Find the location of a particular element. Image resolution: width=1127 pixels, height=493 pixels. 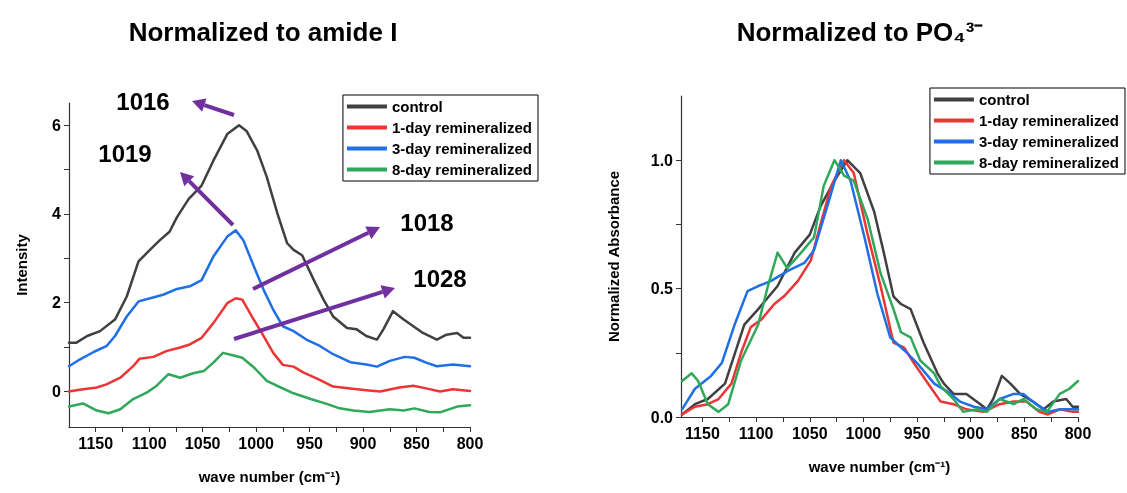

chart-title: Normalized to amide I is located at coordinates (263, 32).